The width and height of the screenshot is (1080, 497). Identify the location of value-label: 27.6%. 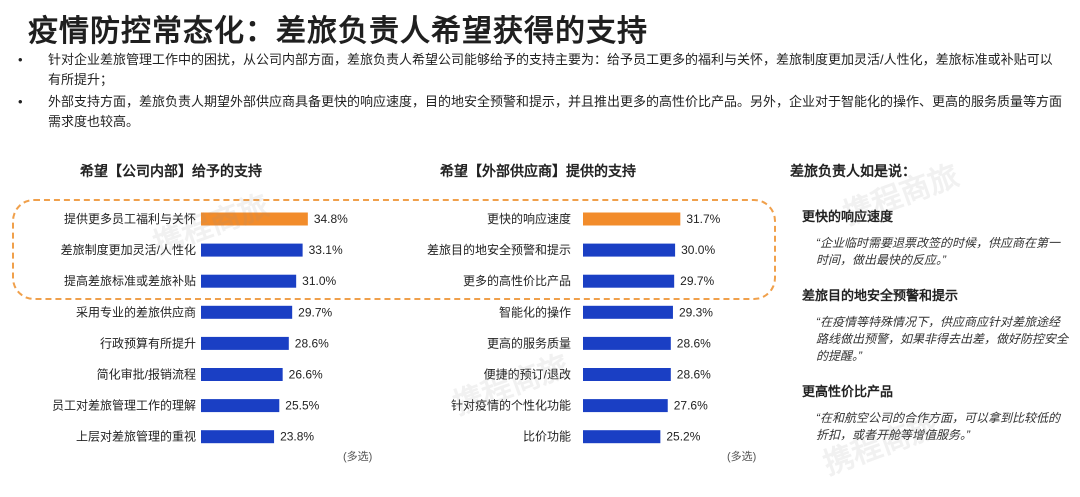
(691, 406).